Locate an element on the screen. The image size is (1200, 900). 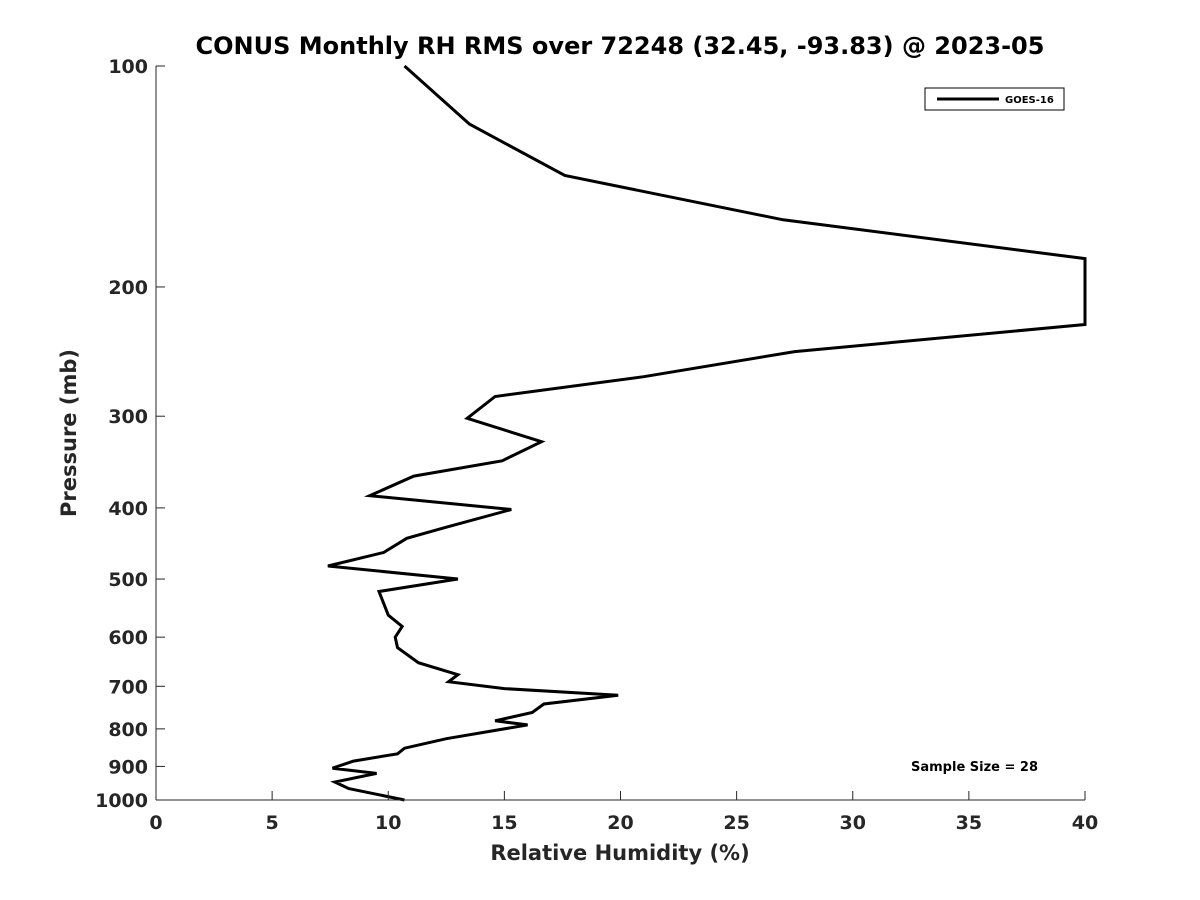
y-tick-label: 500 is located at coordinates (128, 580).